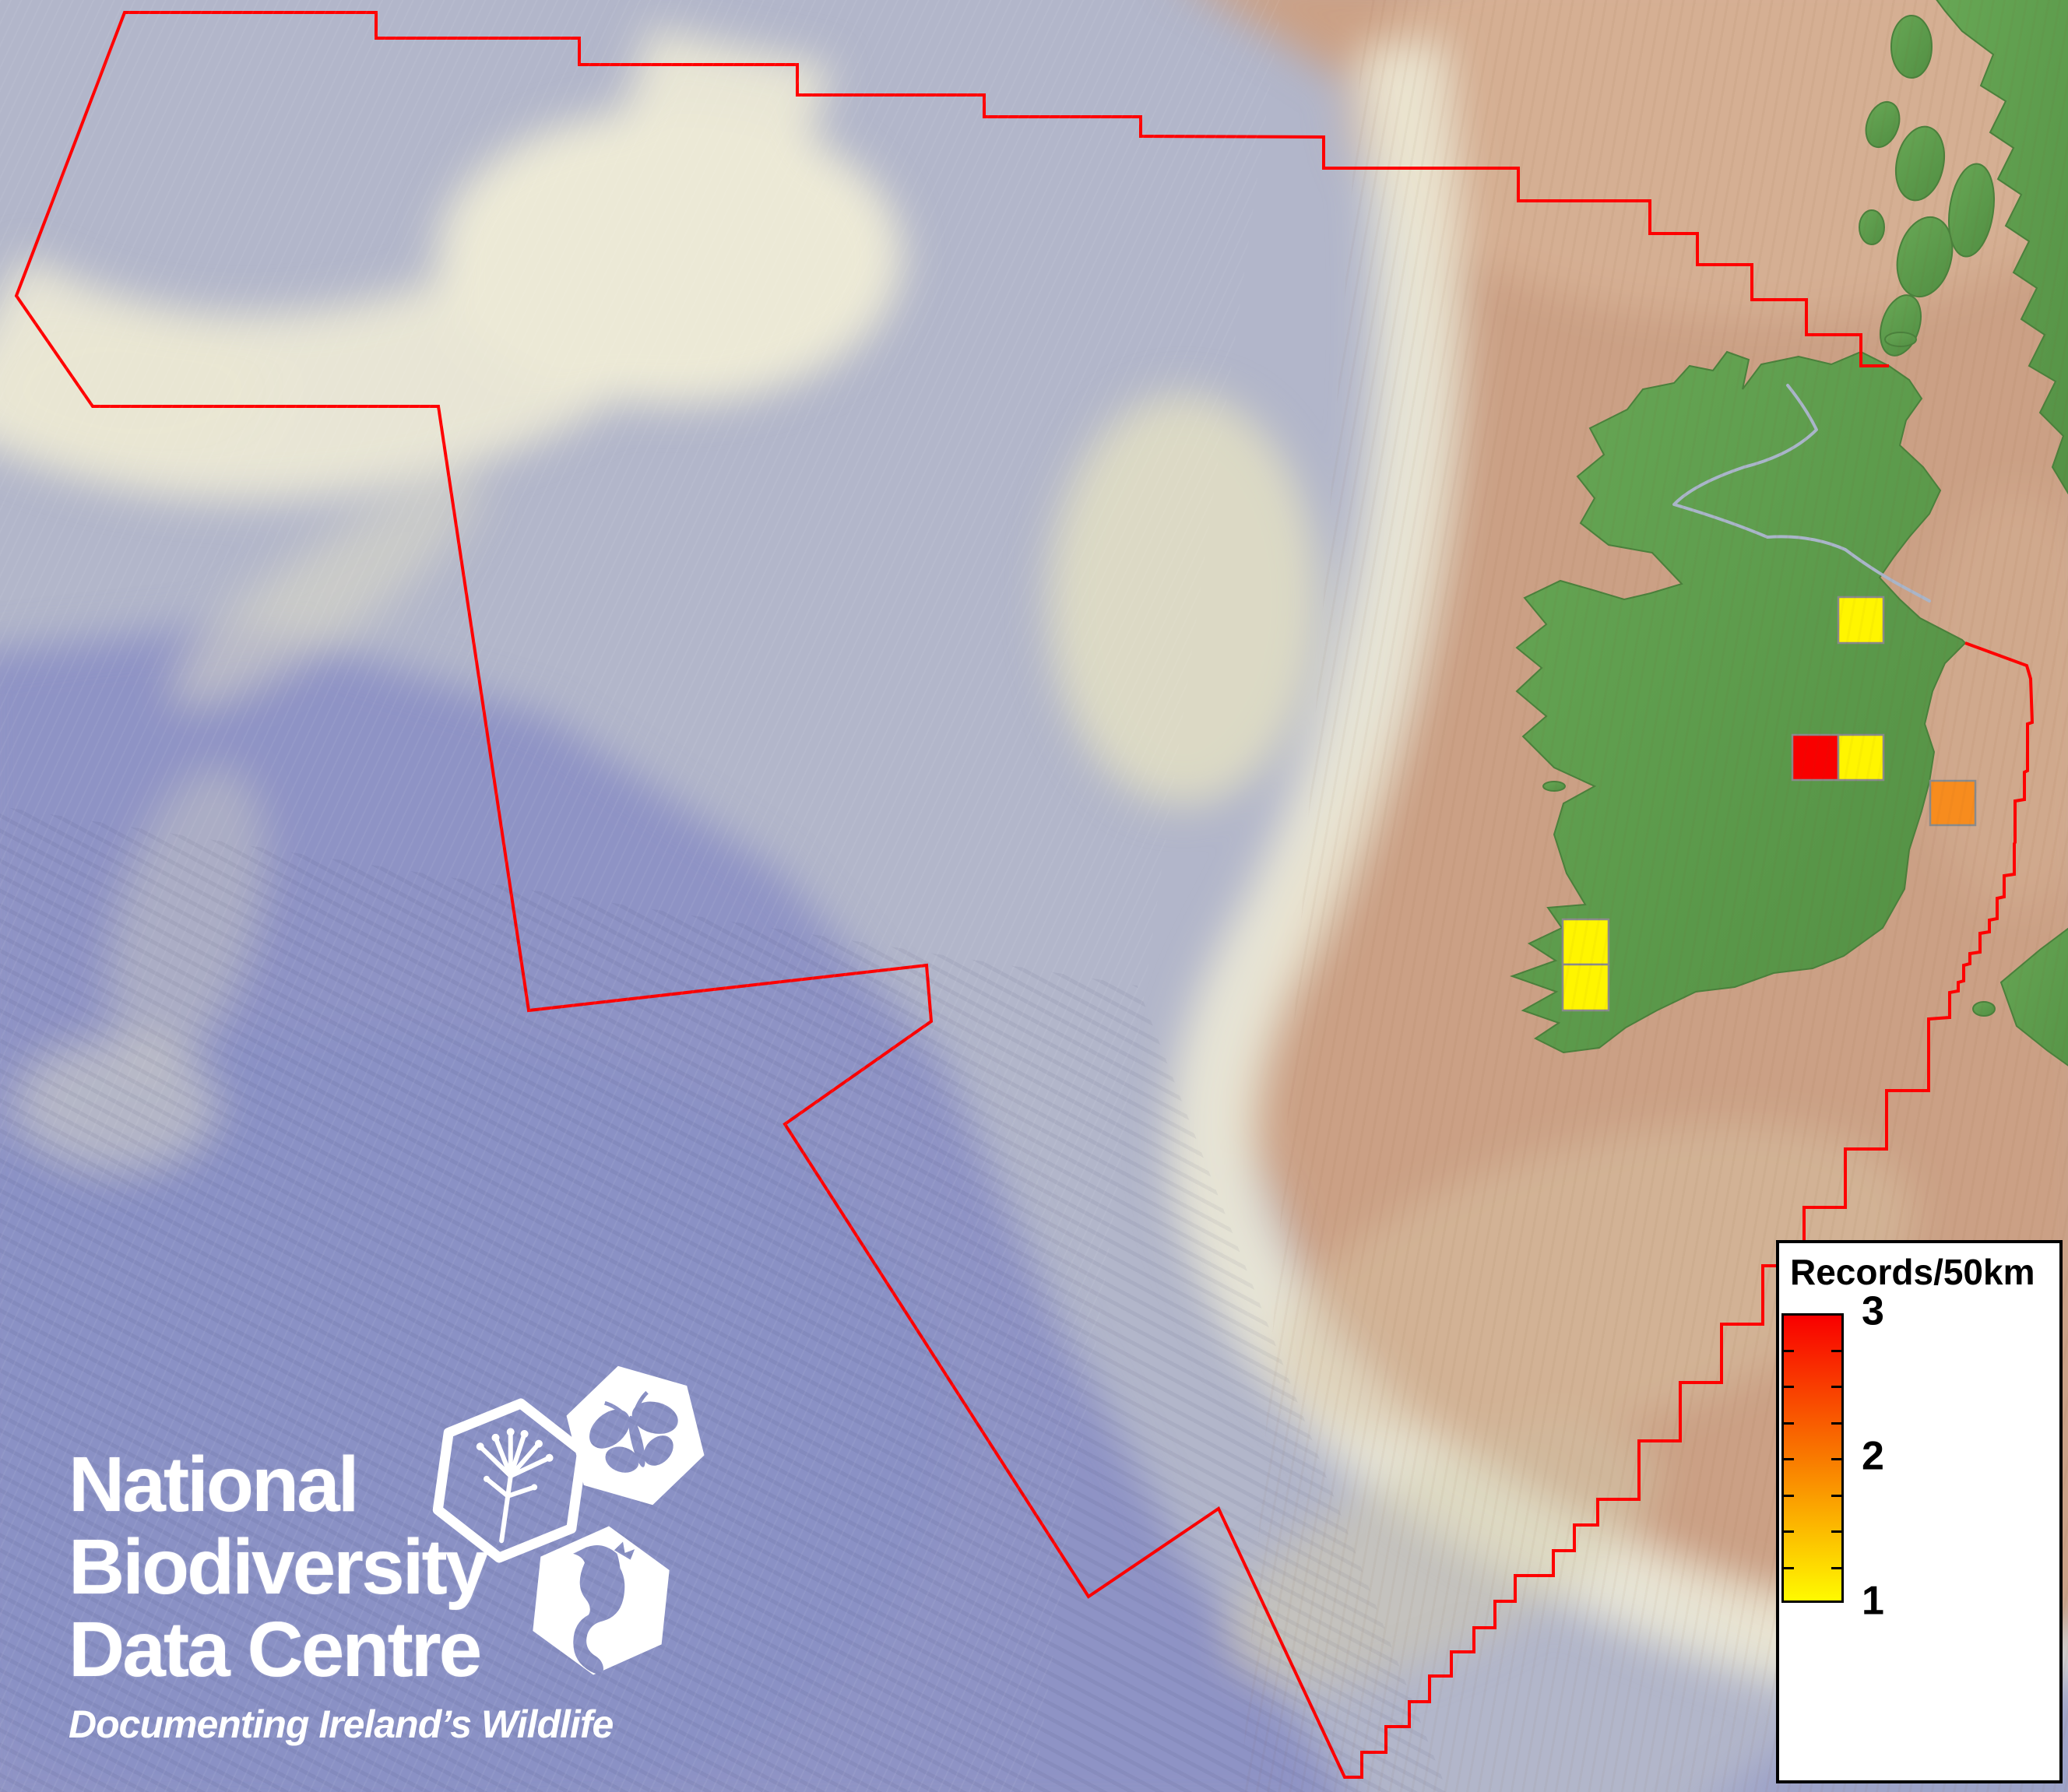 This screenshot has width=2068, height=1792. What do you see at coordinates (1901, 339) in the screenshot?
I see `rathlin-island` at bounding box center [1901, 339].